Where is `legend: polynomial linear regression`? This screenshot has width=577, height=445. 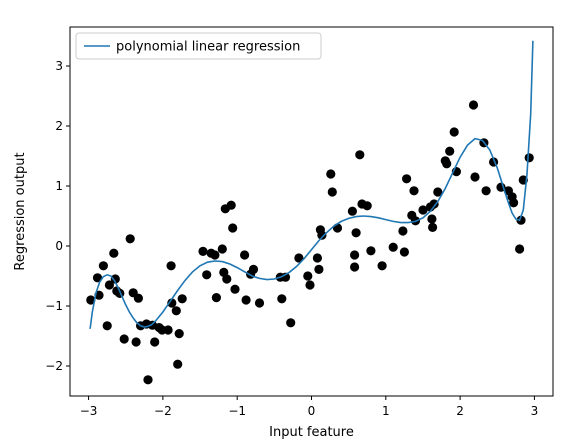 legend: polynomial linear regression is located at coordinates (198, 46).